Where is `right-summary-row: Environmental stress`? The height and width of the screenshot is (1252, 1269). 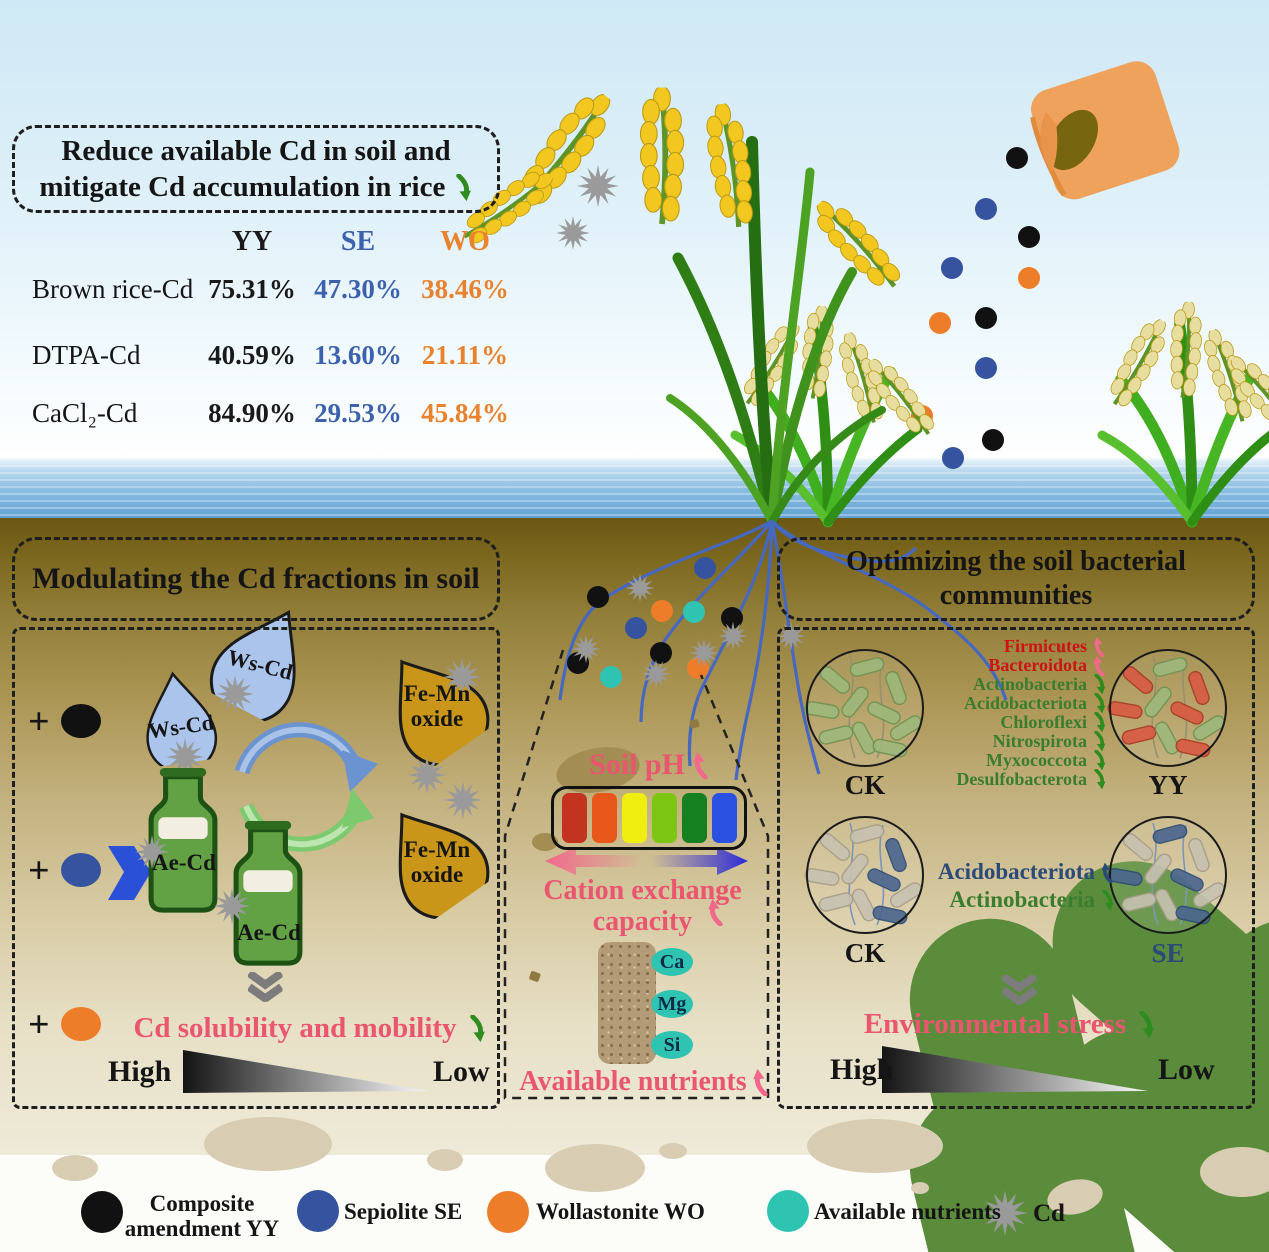
right-summary-row: Environmental stress is located at coordinates (1010, 1024).